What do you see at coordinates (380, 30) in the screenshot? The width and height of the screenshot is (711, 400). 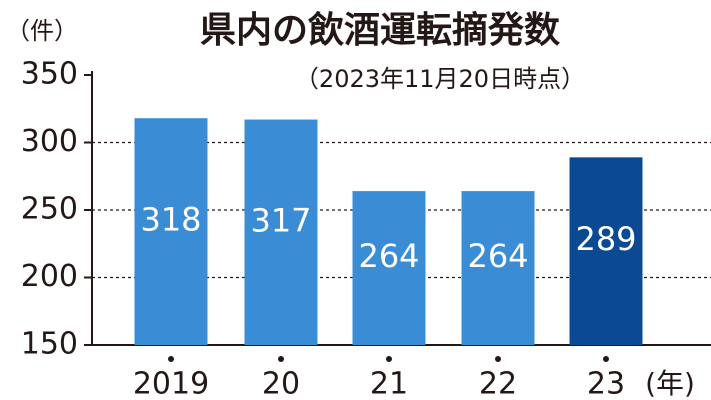 I see `chart-title: 県内の飲酒運転摘発数` at bounding box center [380, 30].